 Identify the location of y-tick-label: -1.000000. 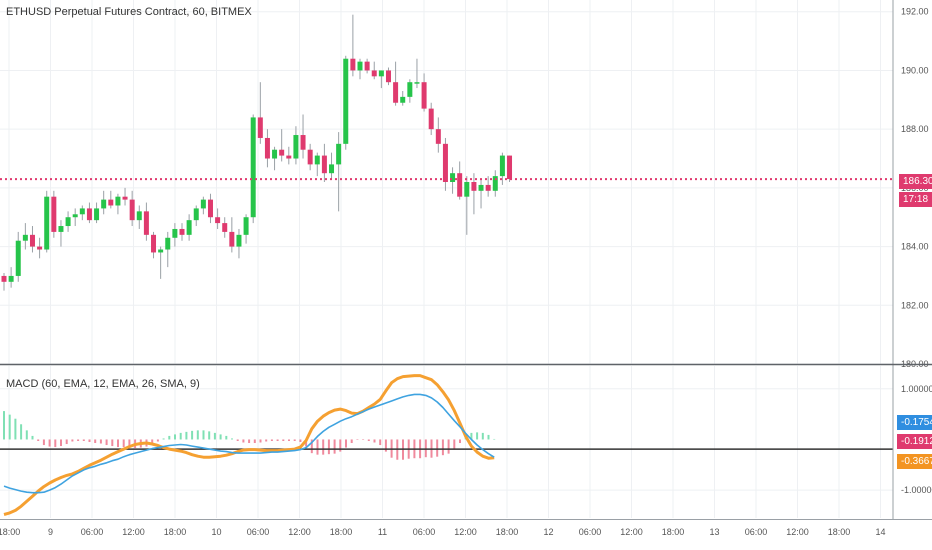
(916, 490).